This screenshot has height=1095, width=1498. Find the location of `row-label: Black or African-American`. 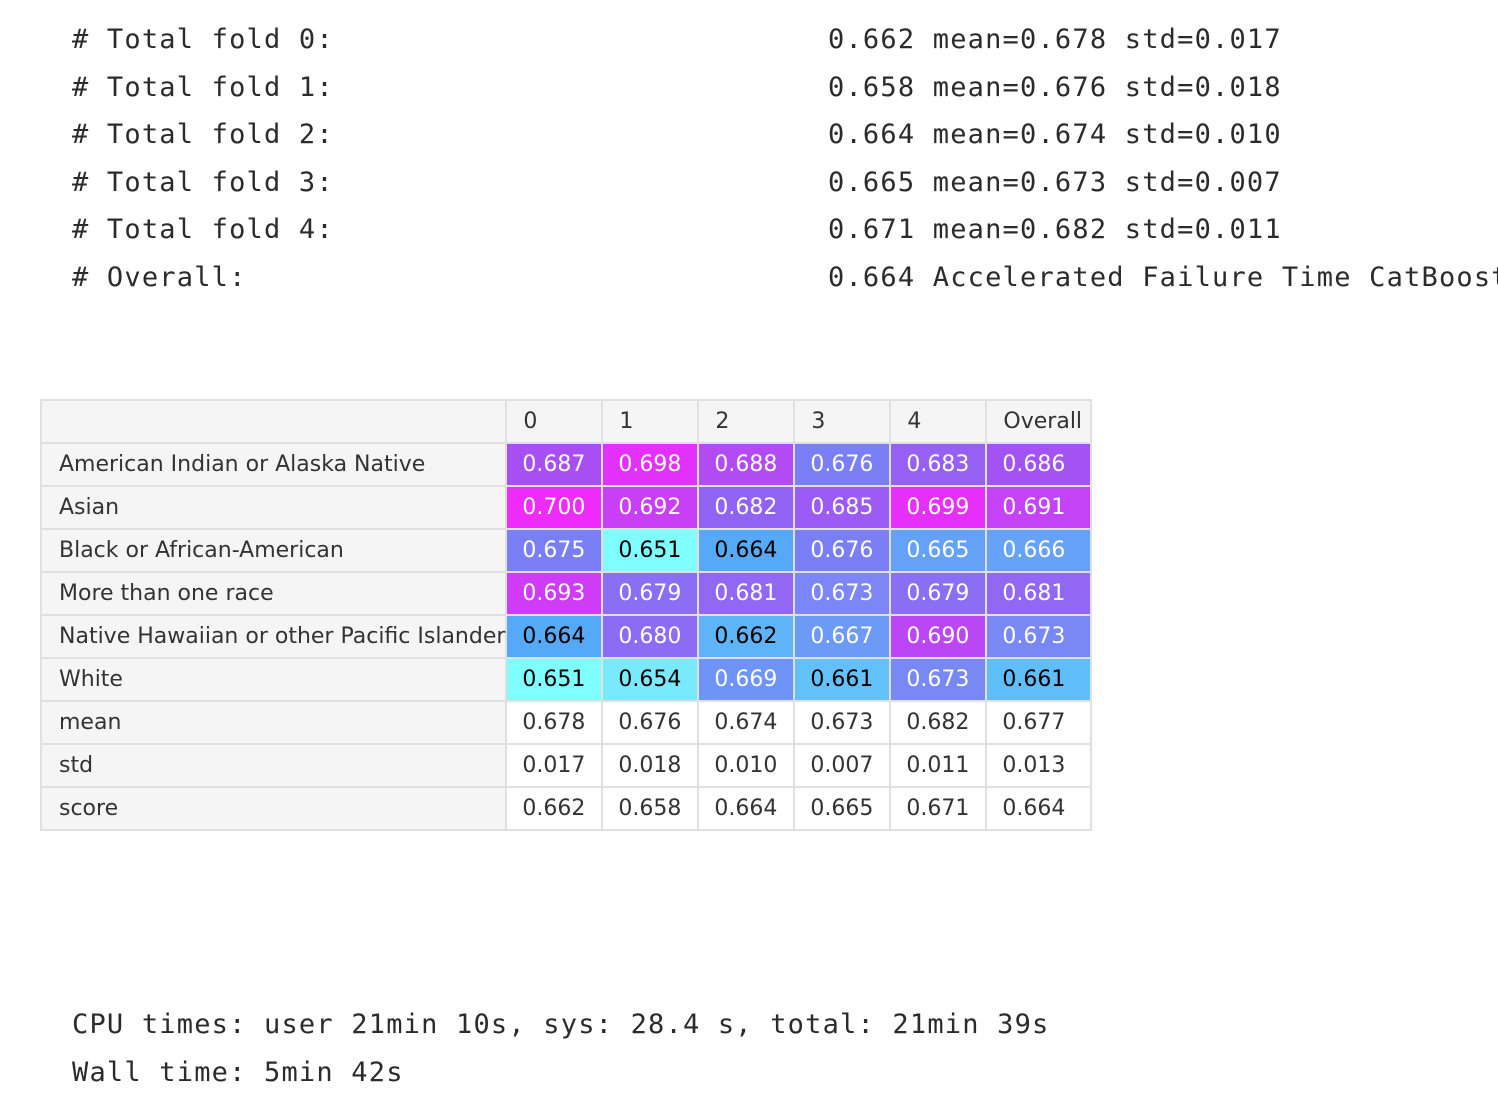

row-label: Black or African-American is located at coordinates (273, 550).